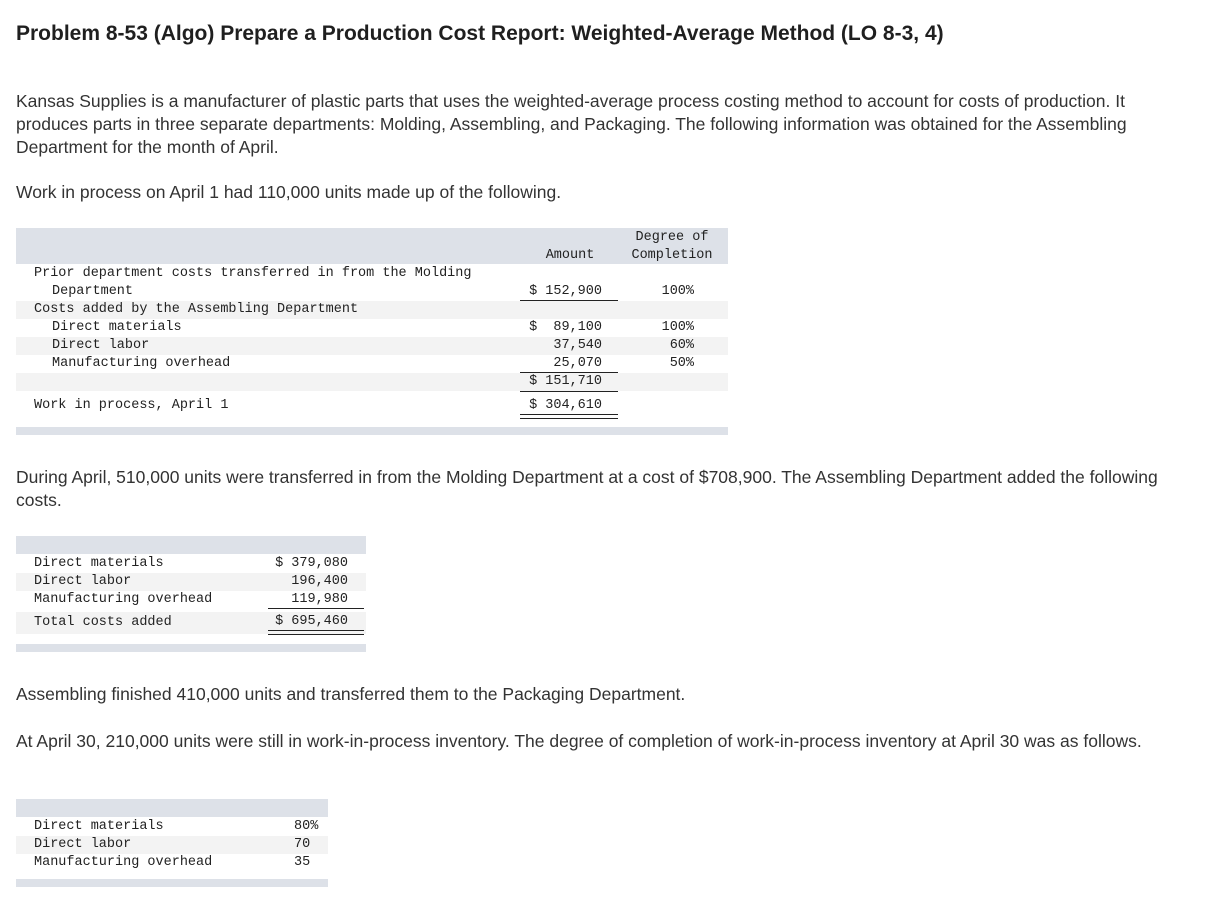 The image size is (1224, 903). What do you see at coordinates (93, 291) in the screenshot?
I see `prior-dept-label-line2: Department` at bounding box center [93, 291].